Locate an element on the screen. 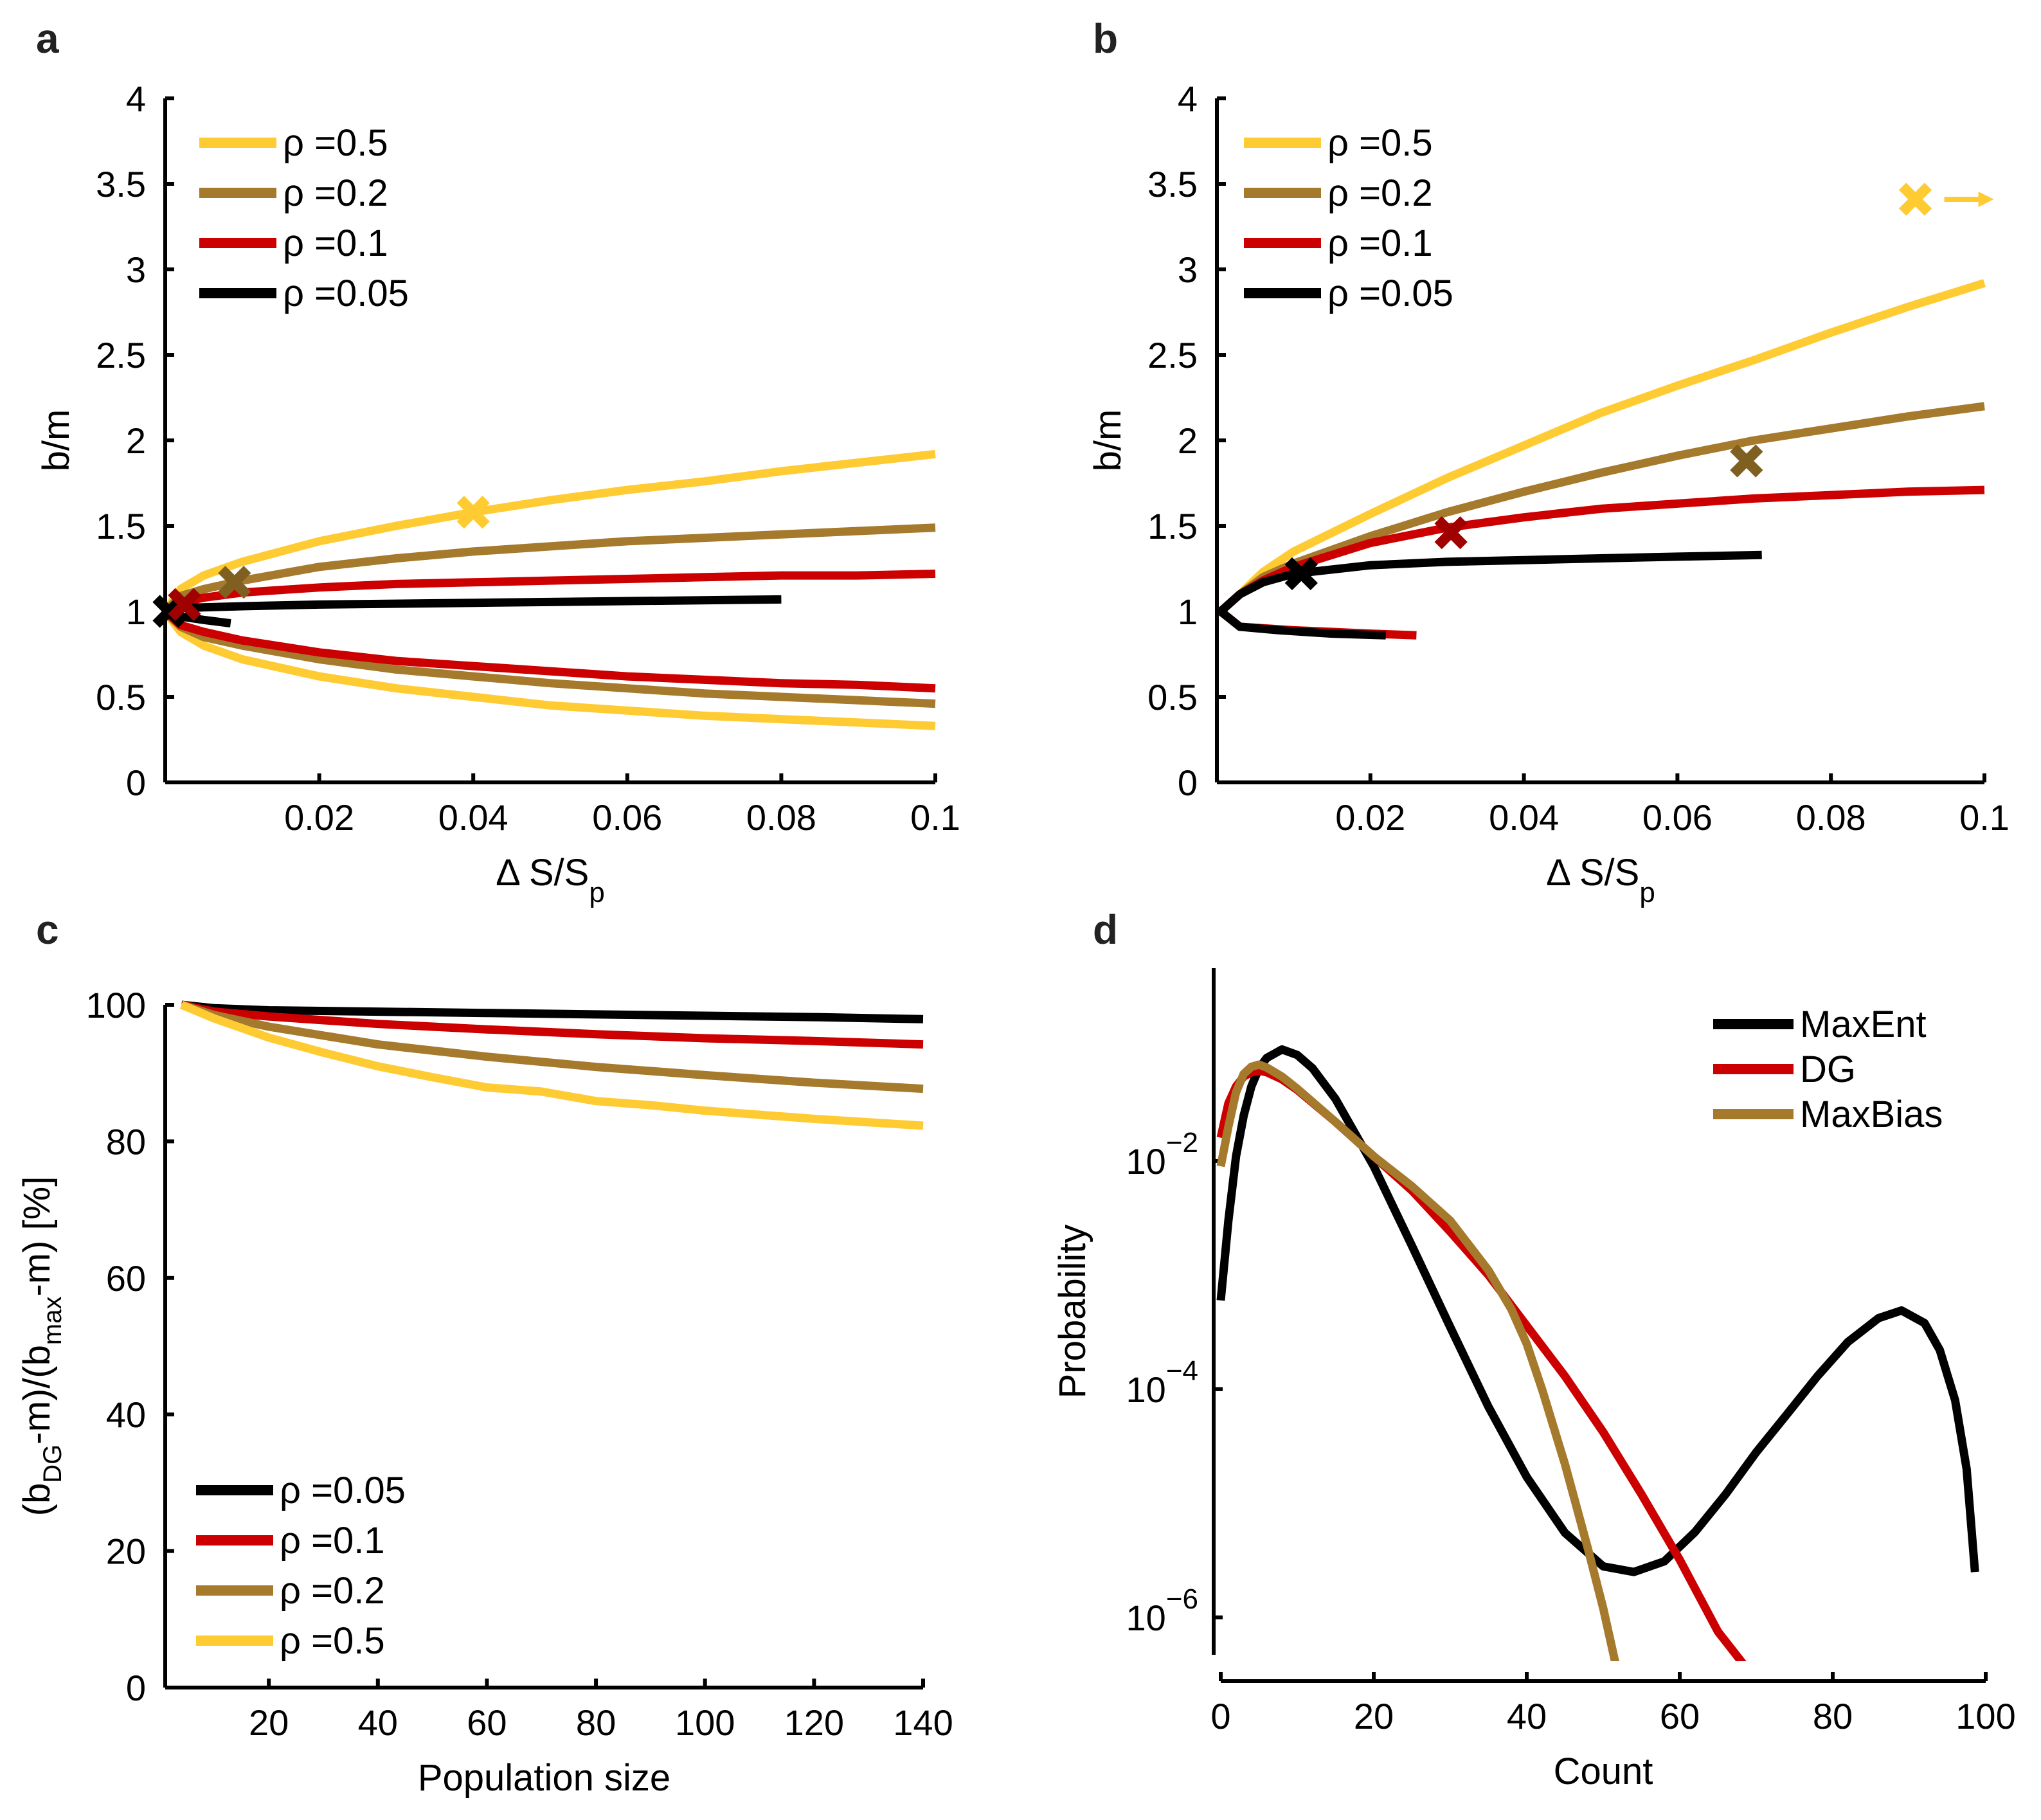 The width and height of the screenshot is (2041, 1820). x-tick-label: 0.06 is located at coordinates (1678, 817).